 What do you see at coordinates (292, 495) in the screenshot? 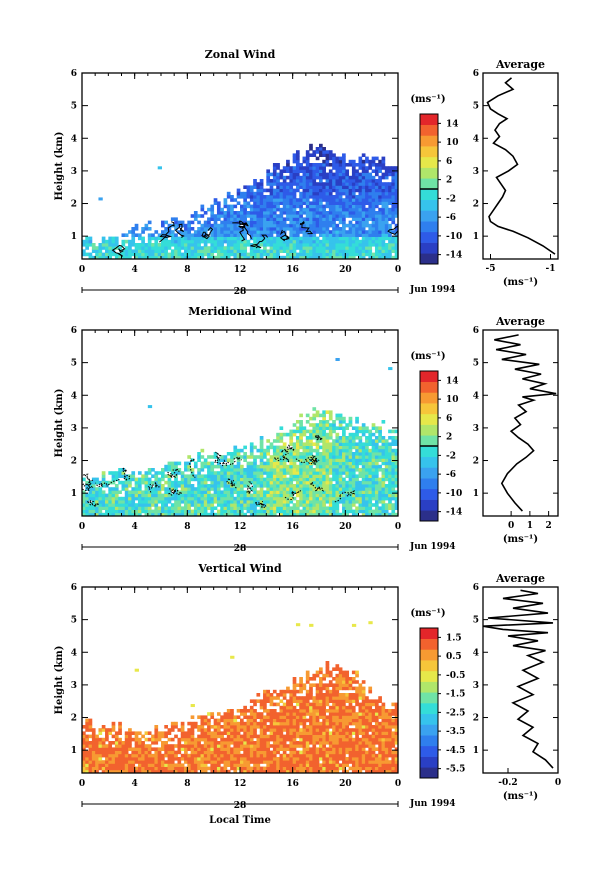
I see `zero-contour` at bounding box center [292, 495].